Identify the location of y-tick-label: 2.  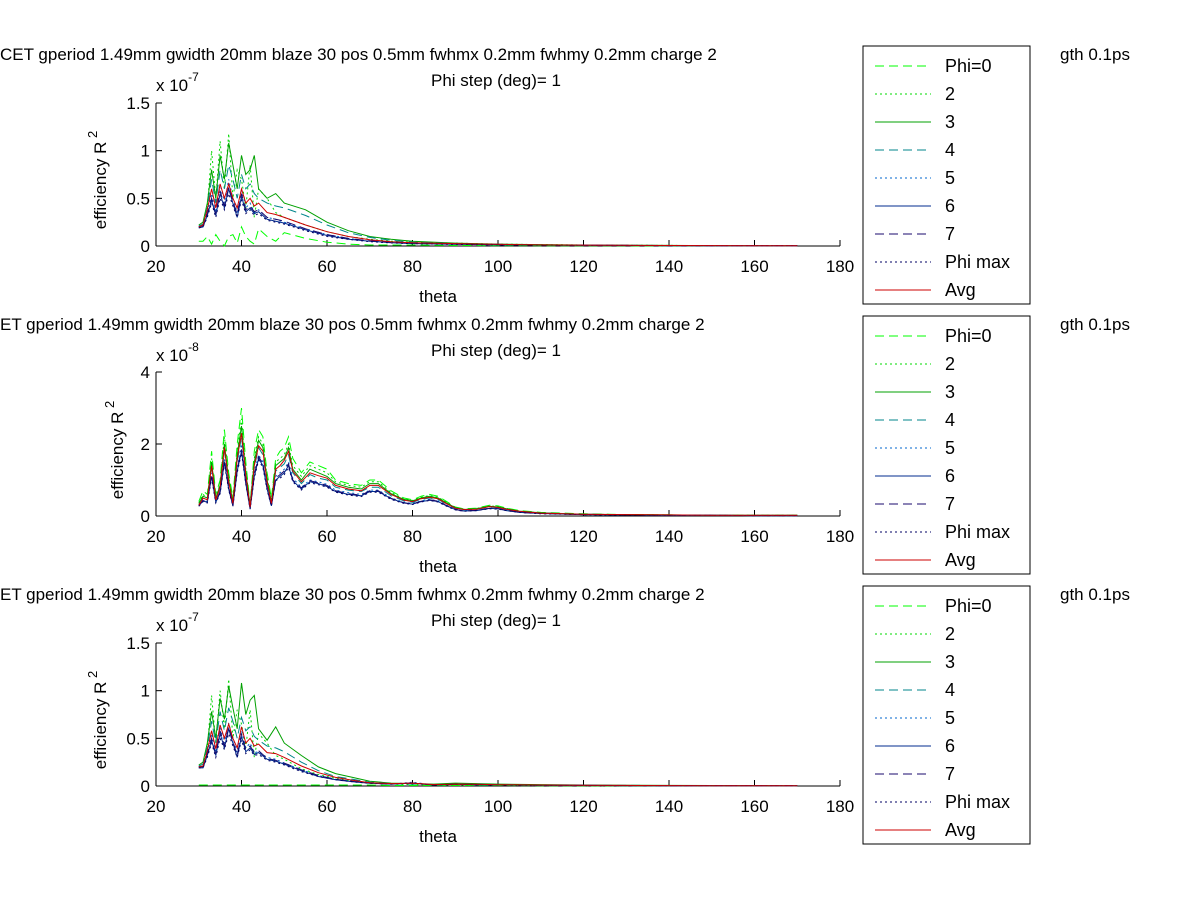
(145, 444).